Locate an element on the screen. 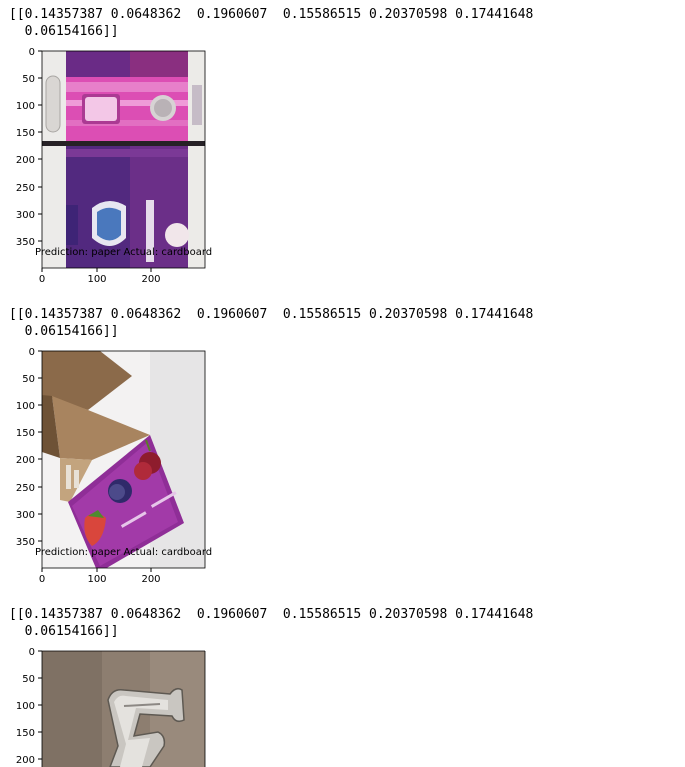 This screenshot has width=685, height=767. sample-image-cardboard-box is located at coordinates (123, 459).